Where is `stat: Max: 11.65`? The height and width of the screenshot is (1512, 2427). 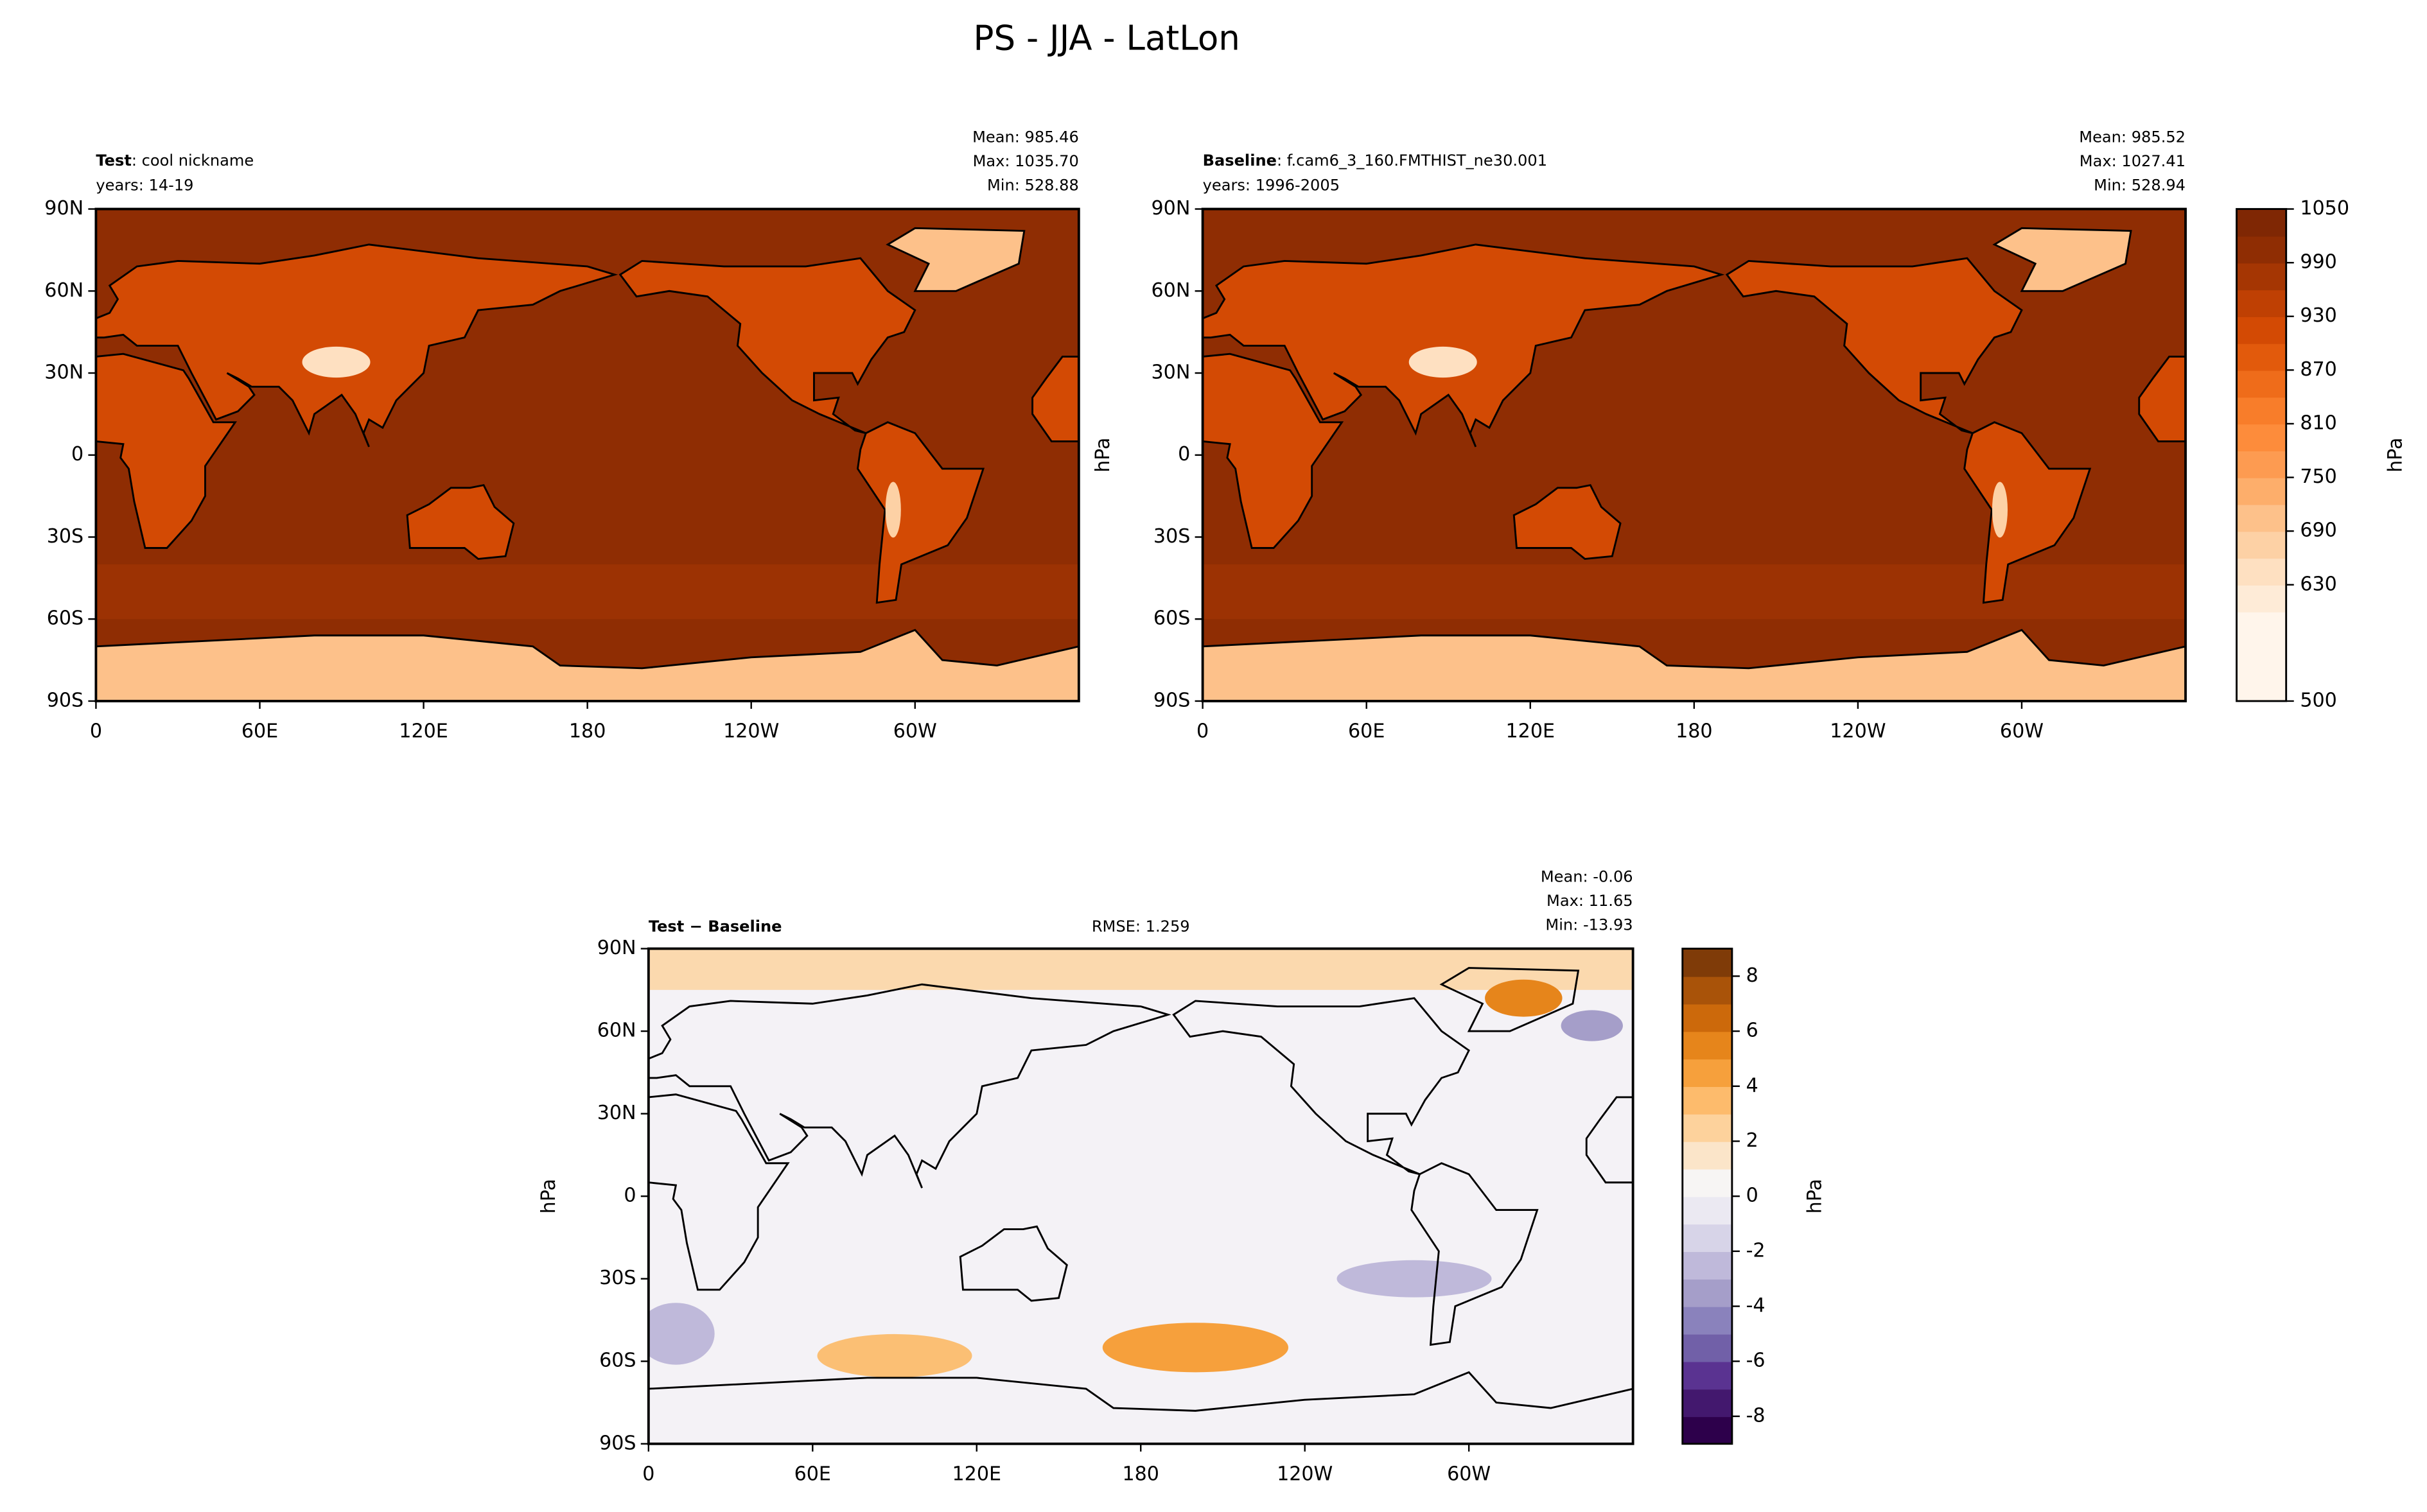
stat: Max: 11.65 is located at coordinates (1589, 901).